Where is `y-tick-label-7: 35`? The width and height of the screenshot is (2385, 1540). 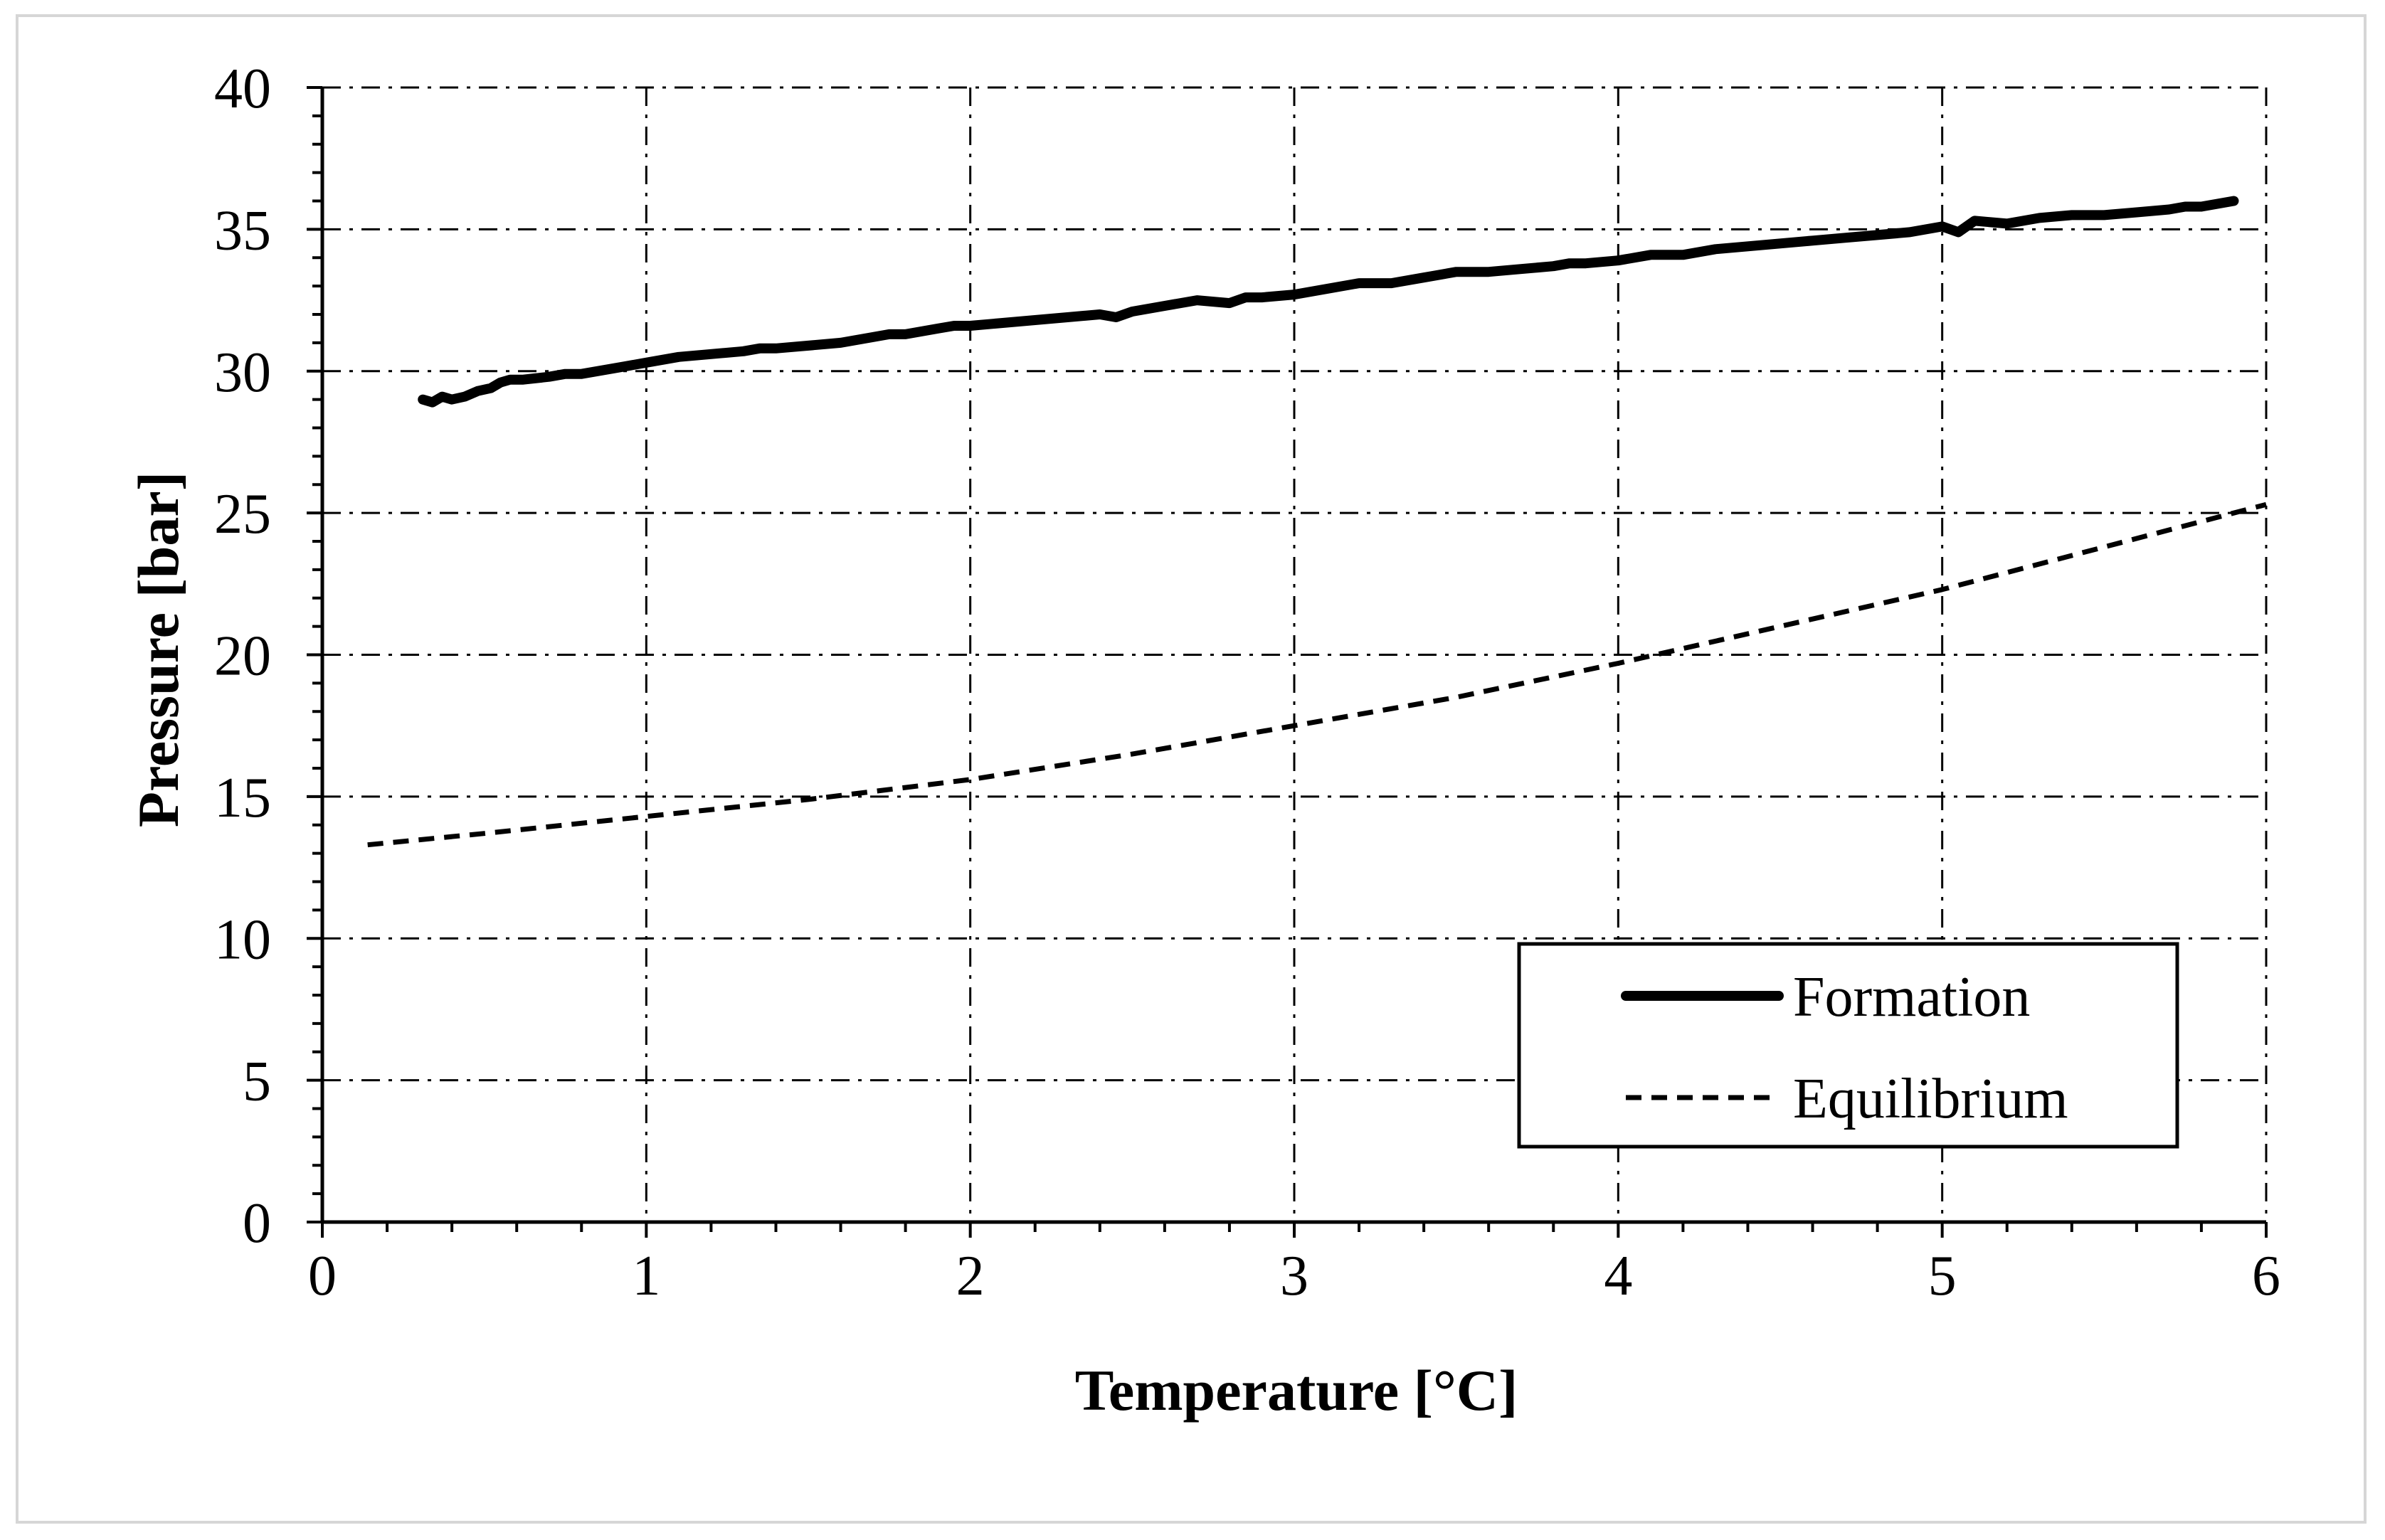
y-tick-label-7: 35 is located at coordinates (242, 231).